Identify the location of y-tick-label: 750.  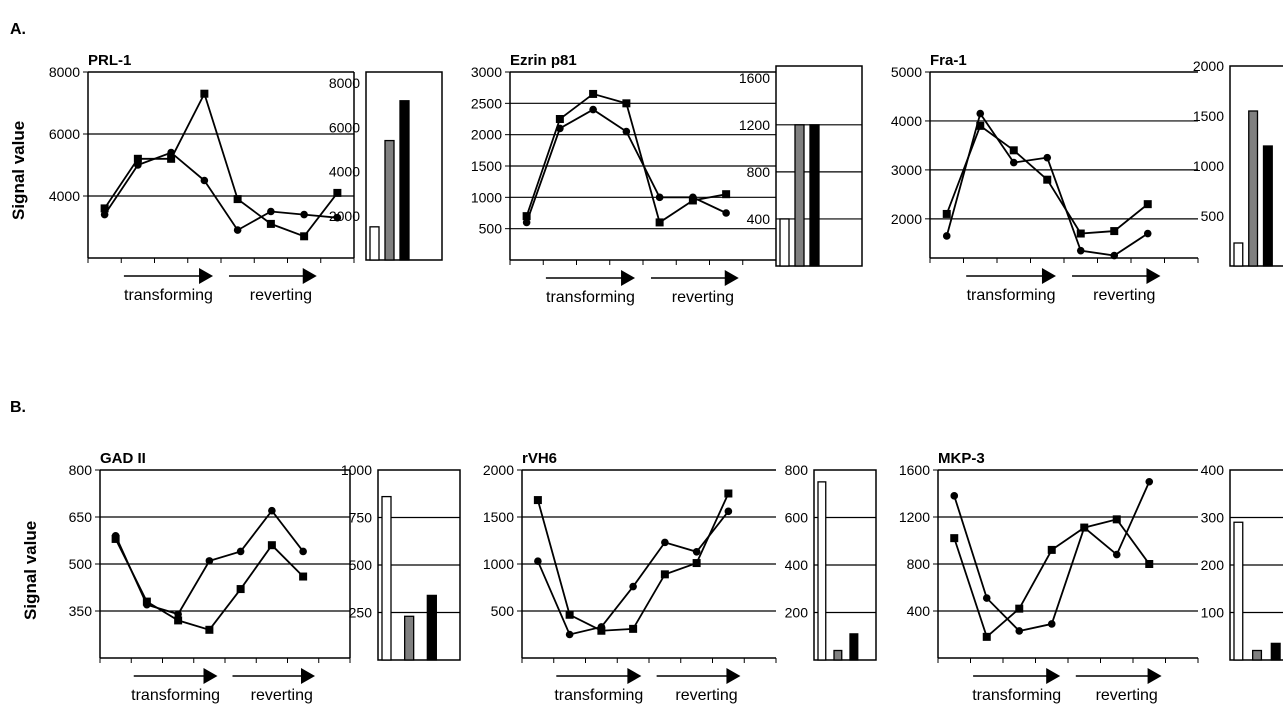
(361, 518).